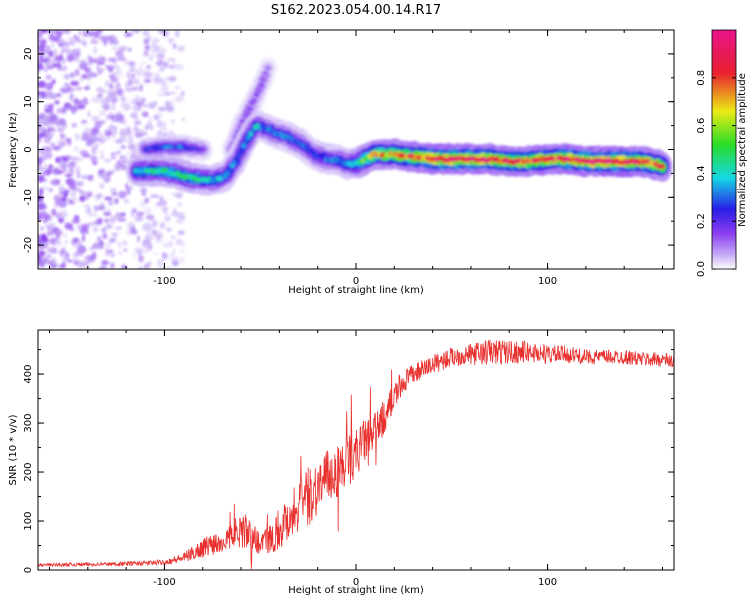 The height and width of the screenshot is (600, 750). What do you see at coordinates (701, 221) in the screenshot?
I see `colorbar-tick-label: 0.2` at bounding box center [701, 221].